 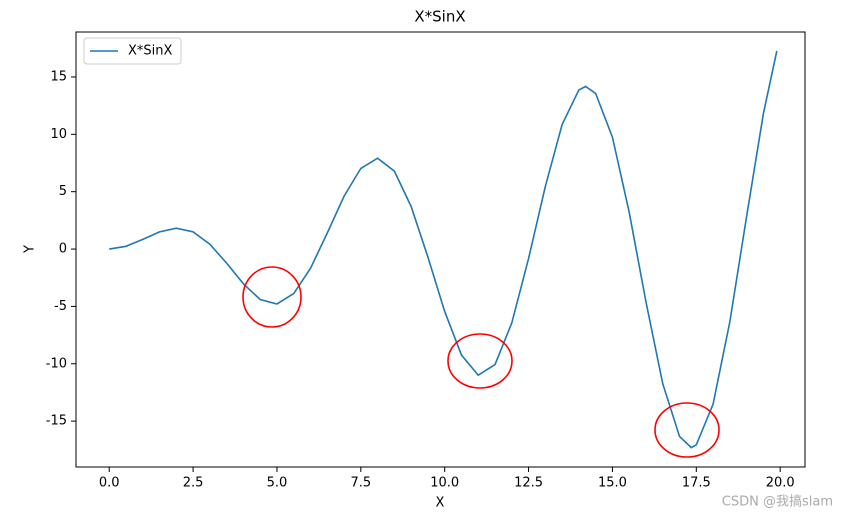 I want to click on y-tick-label: 5, so click(x=63, y=191).